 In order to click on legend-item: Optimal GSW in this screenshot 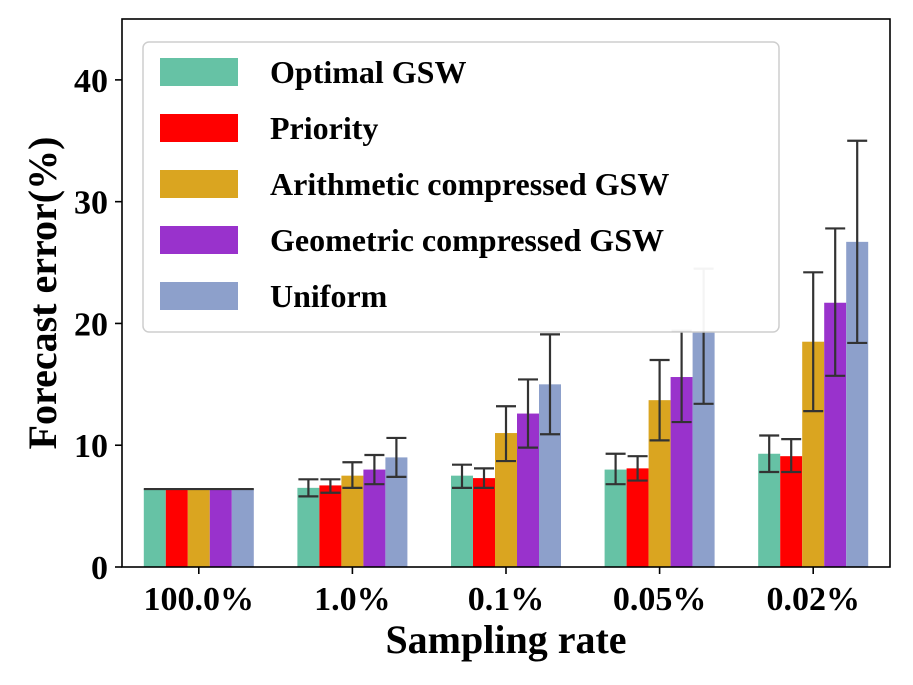, I will do `click(313, 72)`.